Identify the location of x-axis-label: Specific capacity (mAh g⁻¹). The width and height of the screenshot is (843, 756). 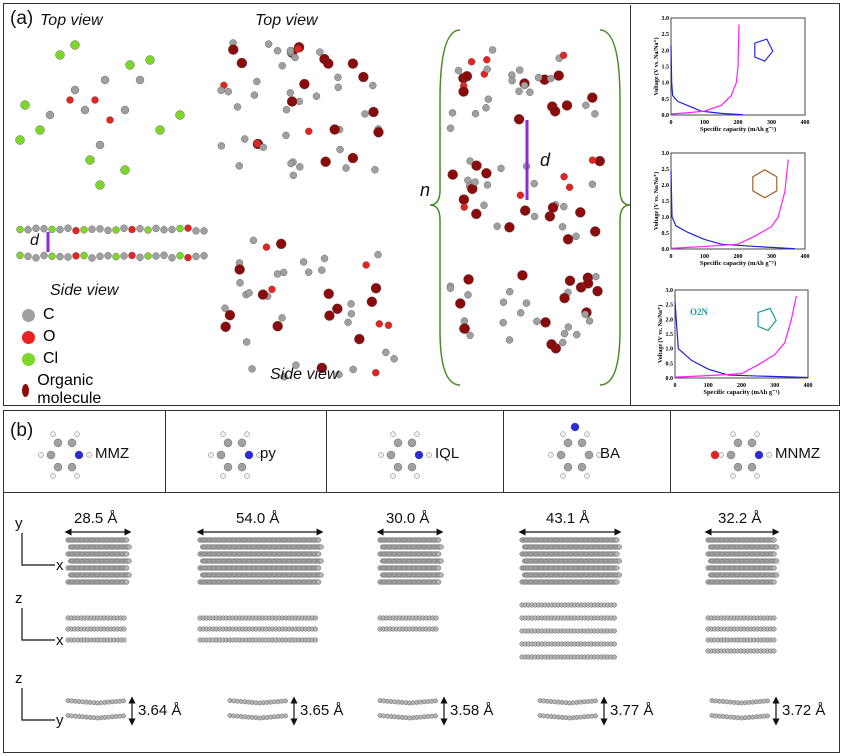
(738, 263).